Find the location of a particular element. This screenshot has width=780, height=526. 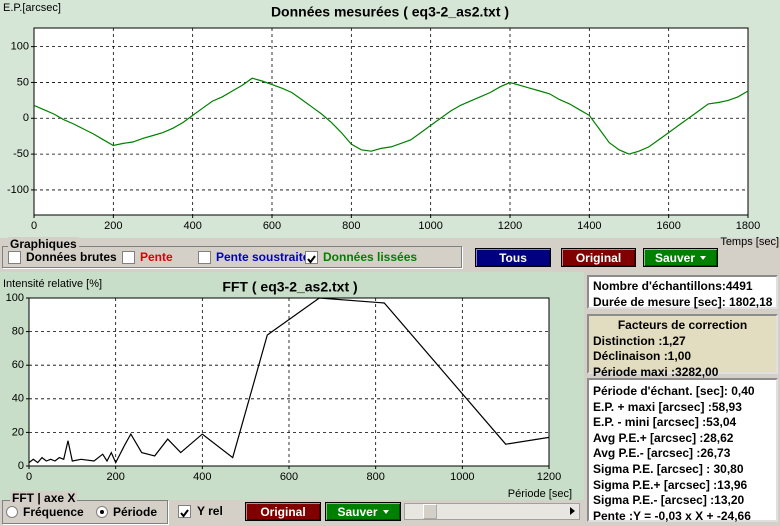

y-tick-label: 20 is located at coordinates (18, 432).